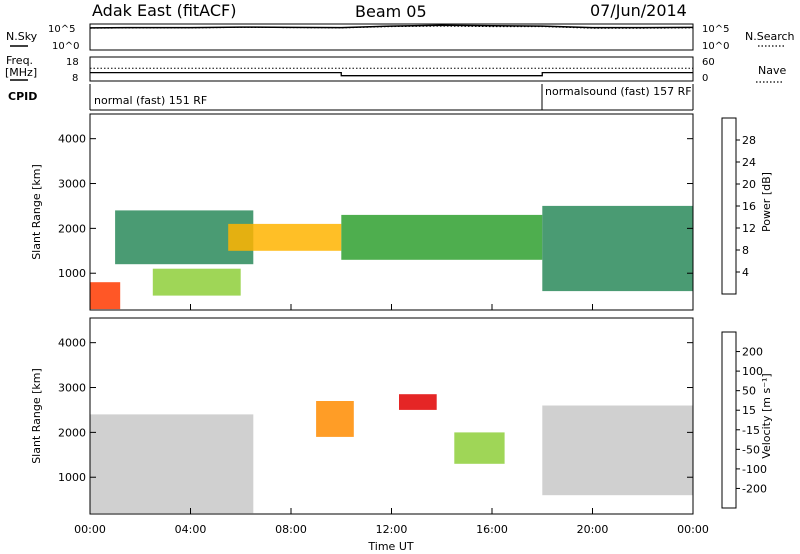 This screenshot has height=554, width=800. What do you see at coordinates (22, 36) in the screenshot?
I see `nsky-label: N.Sky` at bounding box center [22, 36].